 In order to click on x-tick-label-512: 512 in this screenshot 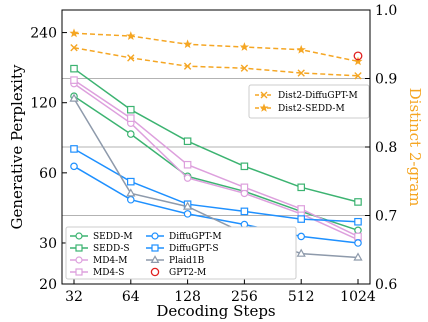, I will do `click(301, 297)`.